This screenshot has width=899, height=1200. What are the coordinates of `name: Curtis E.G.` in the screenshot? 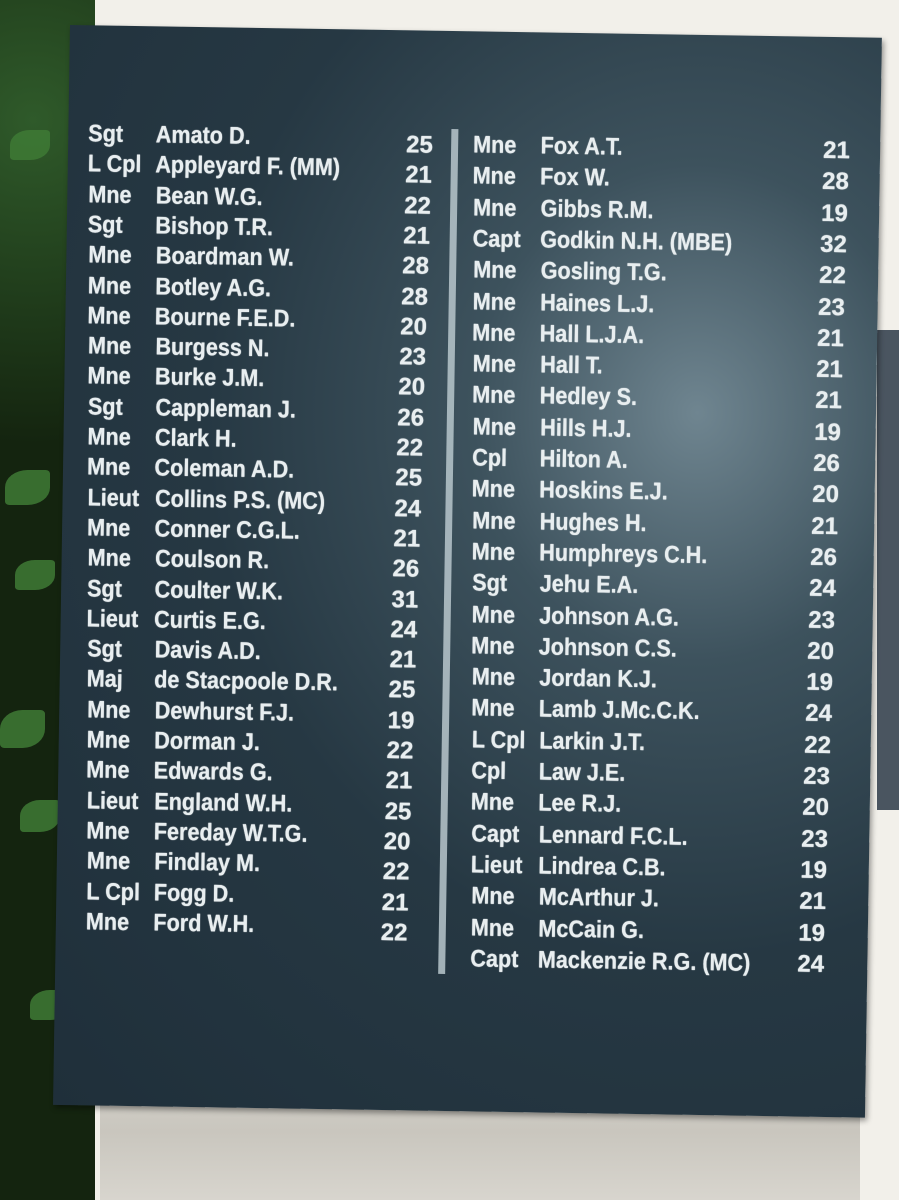 It's located at (210, 620).